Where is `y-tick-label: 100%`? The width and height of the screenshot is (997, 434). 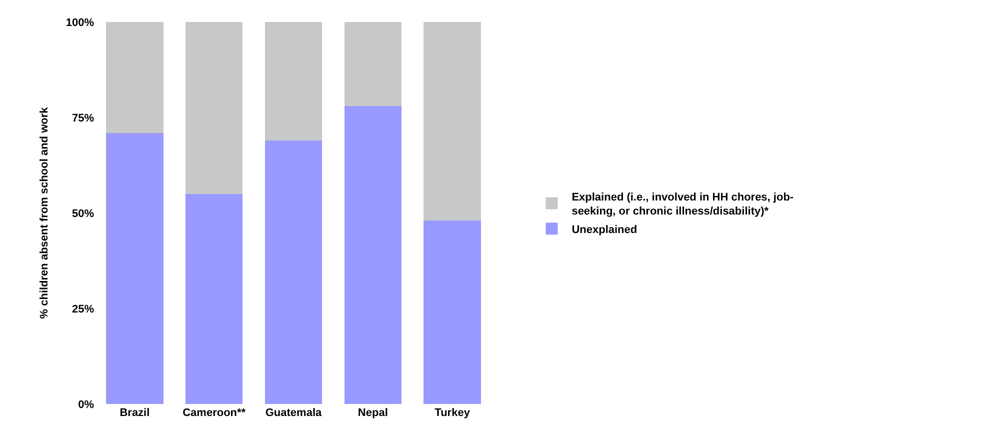 y-tick-label: 100% is located at coordinates (80, 22).